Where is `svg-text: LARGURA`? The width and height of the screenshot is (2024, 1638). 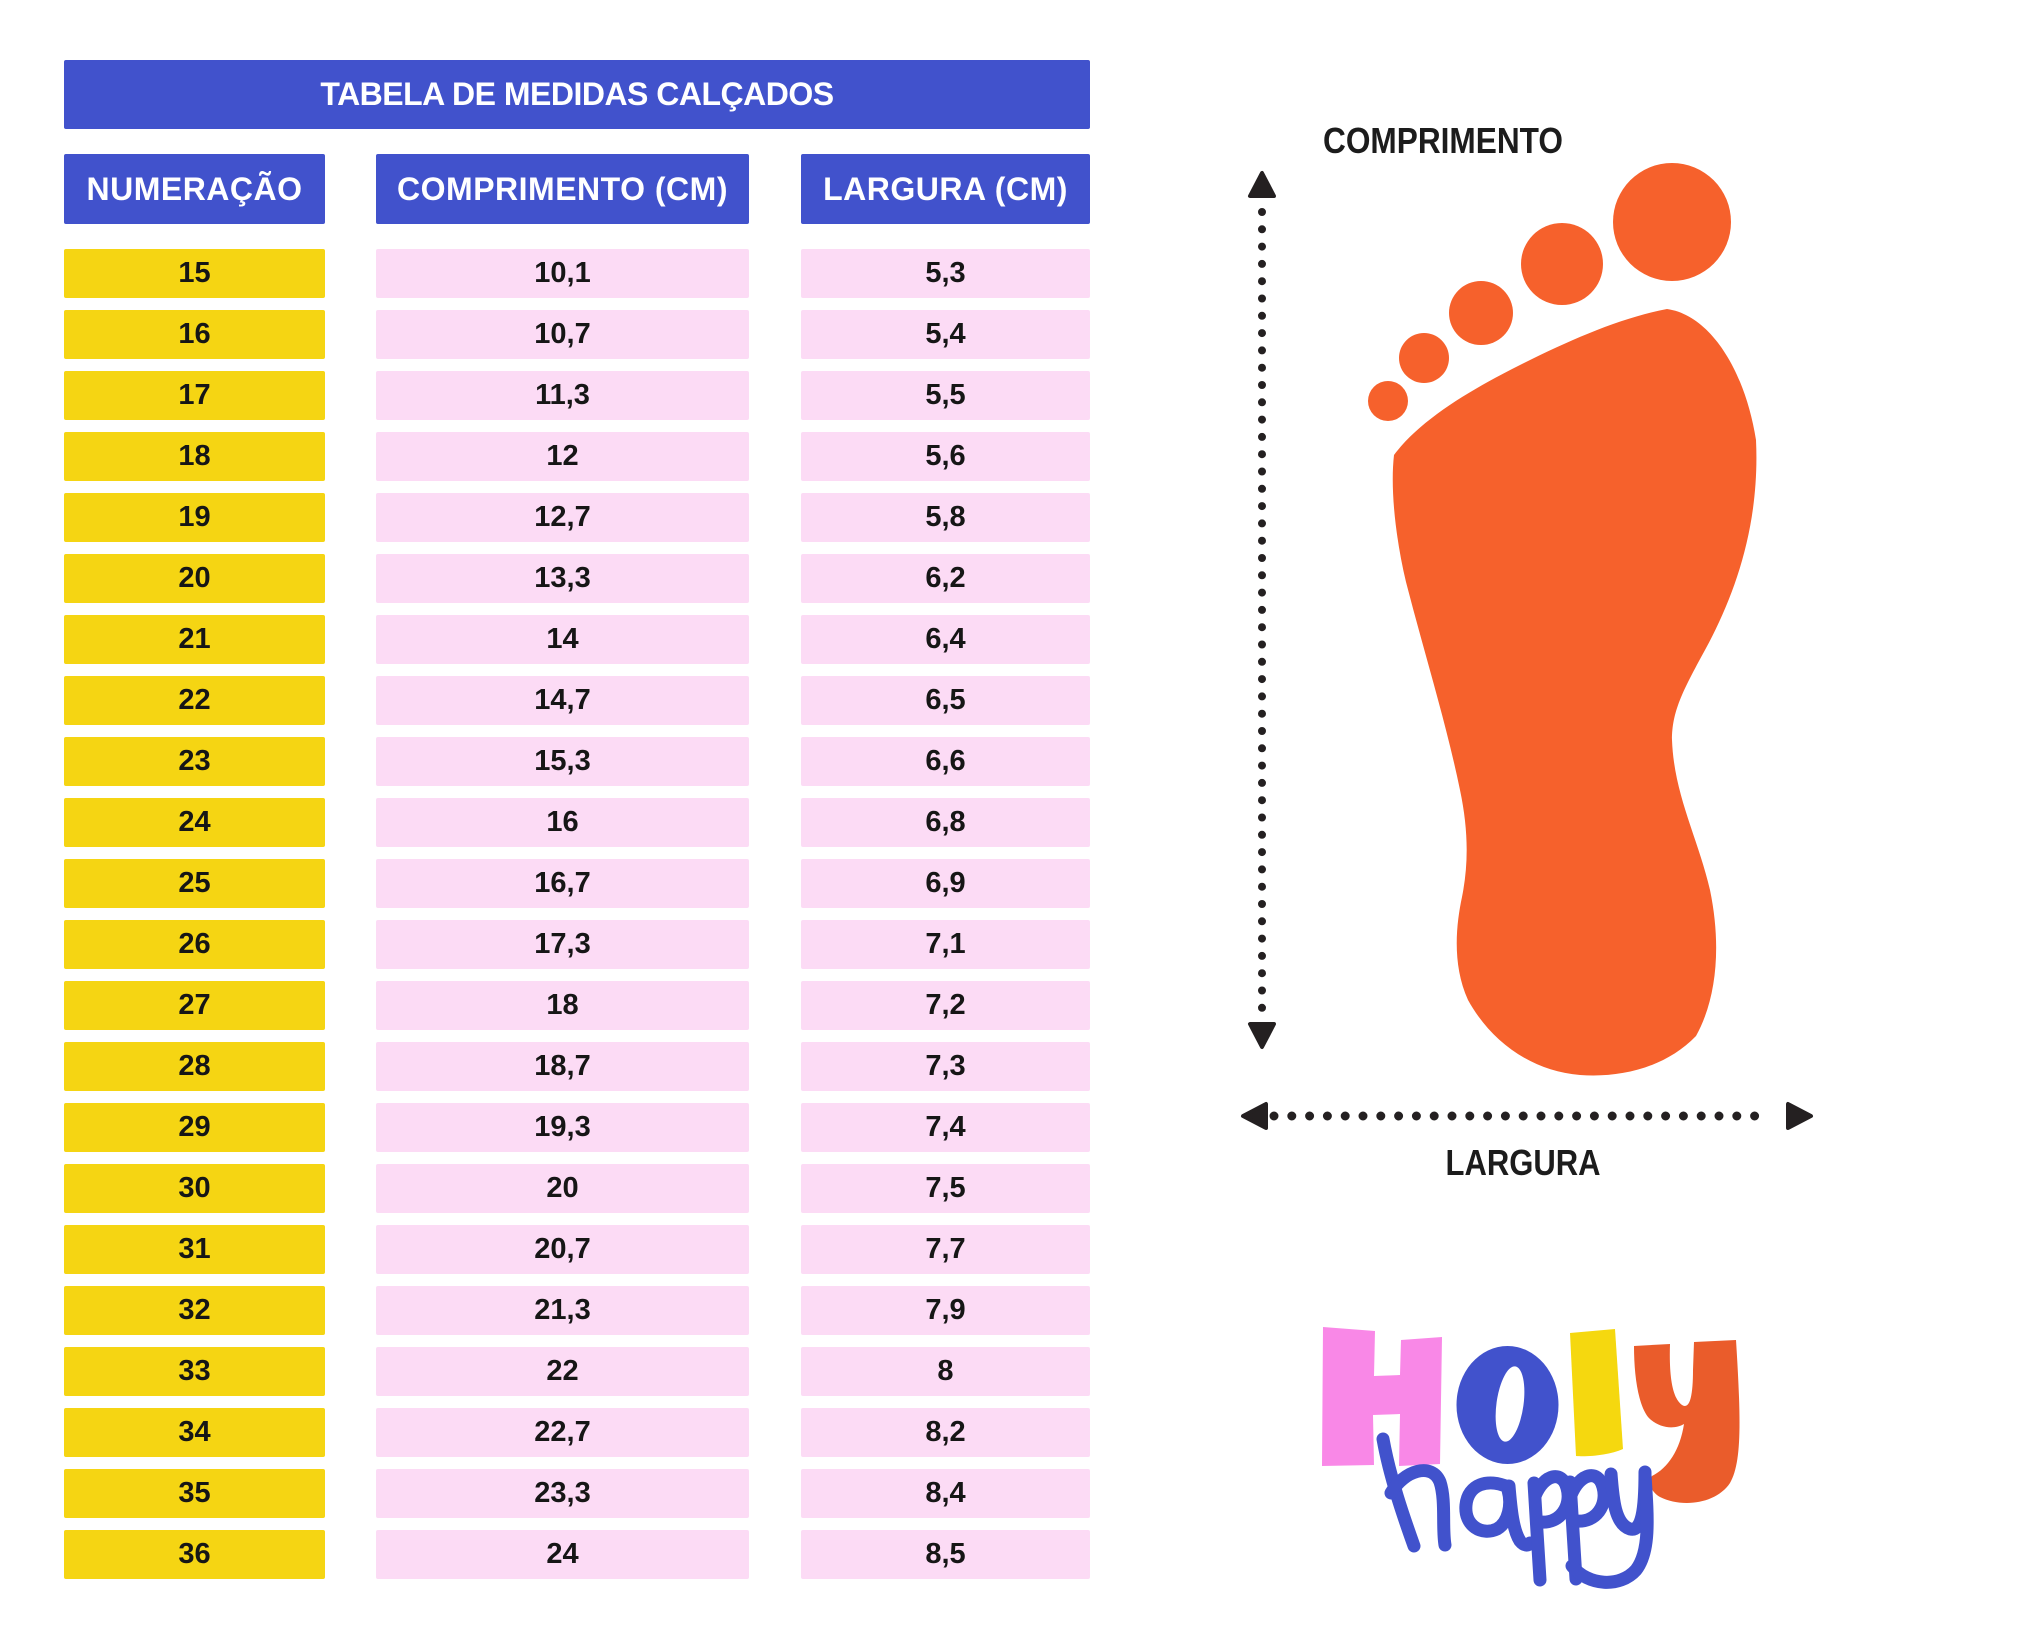 svg-text: LARGURA is located at coordinates (1523, 1162).